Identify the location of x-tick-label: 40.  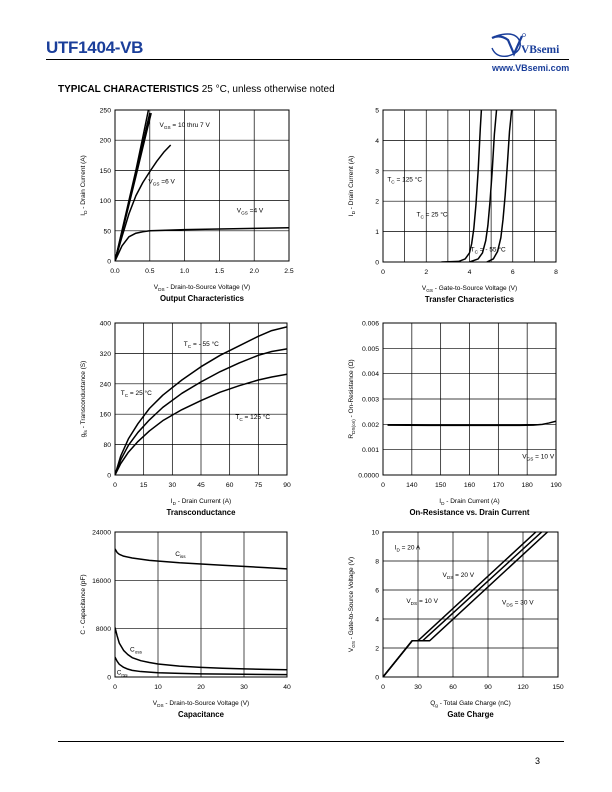
(287, 687).